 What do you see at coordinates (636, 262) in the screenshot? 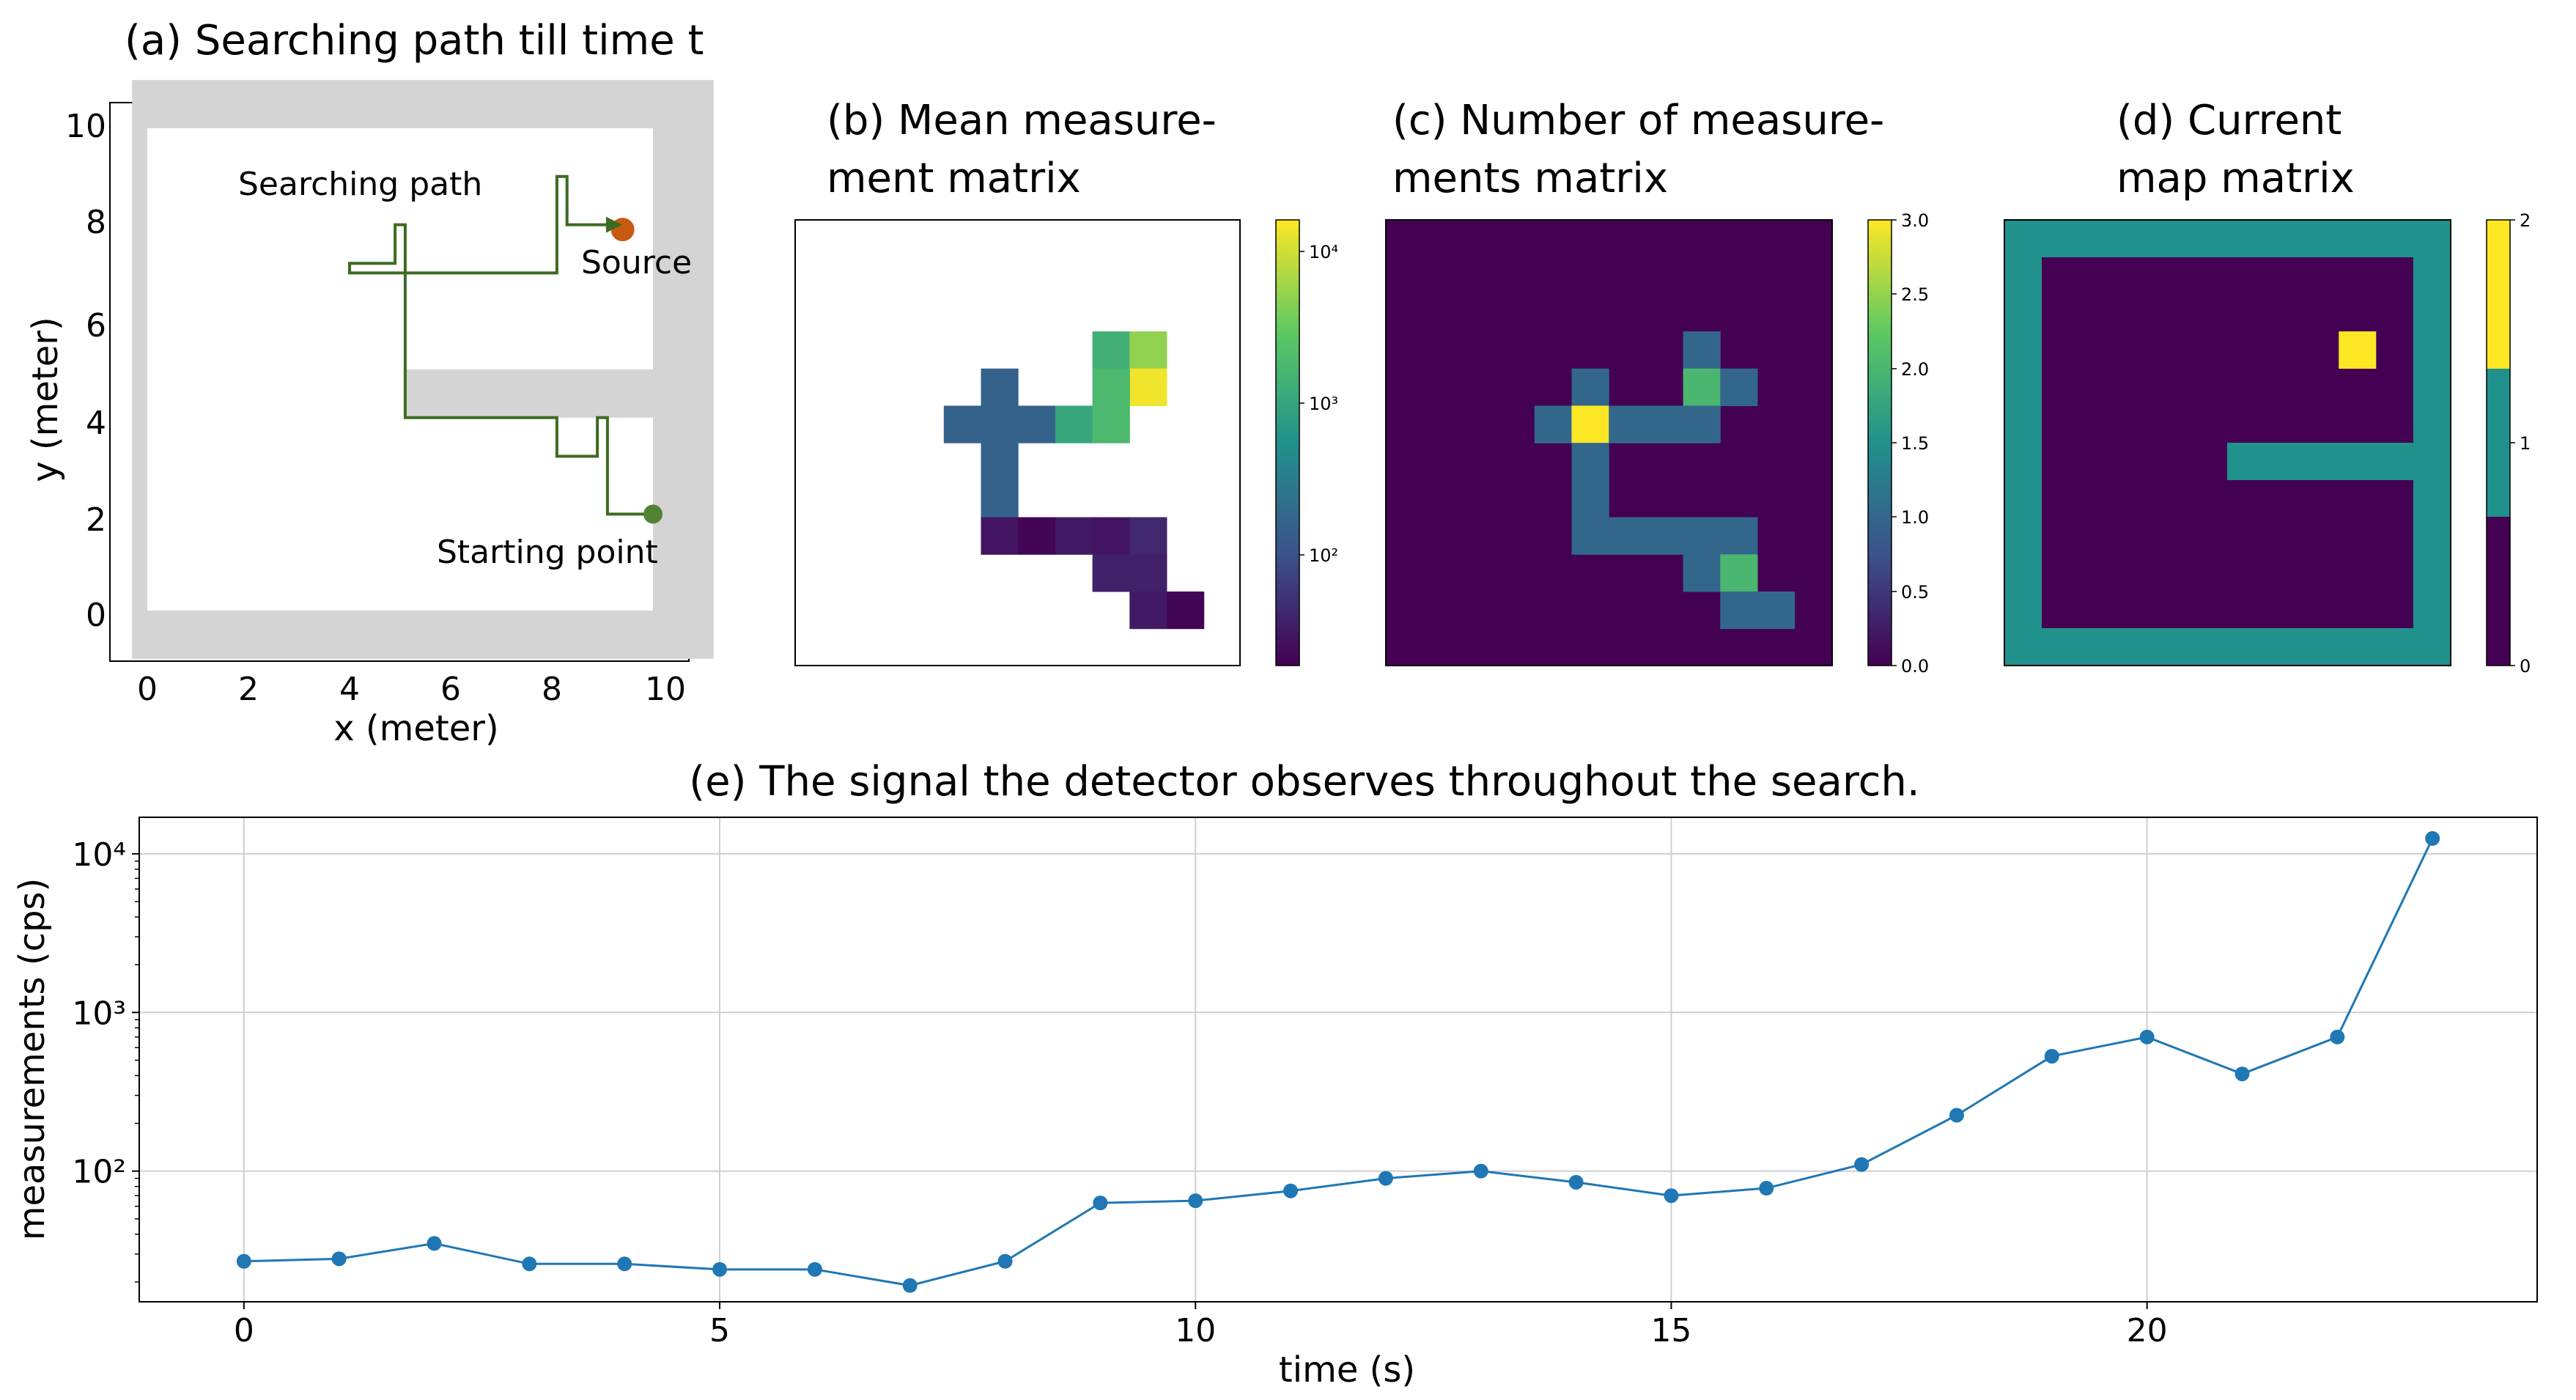
I see `source-label: Source` at bounding box center [636, 262].